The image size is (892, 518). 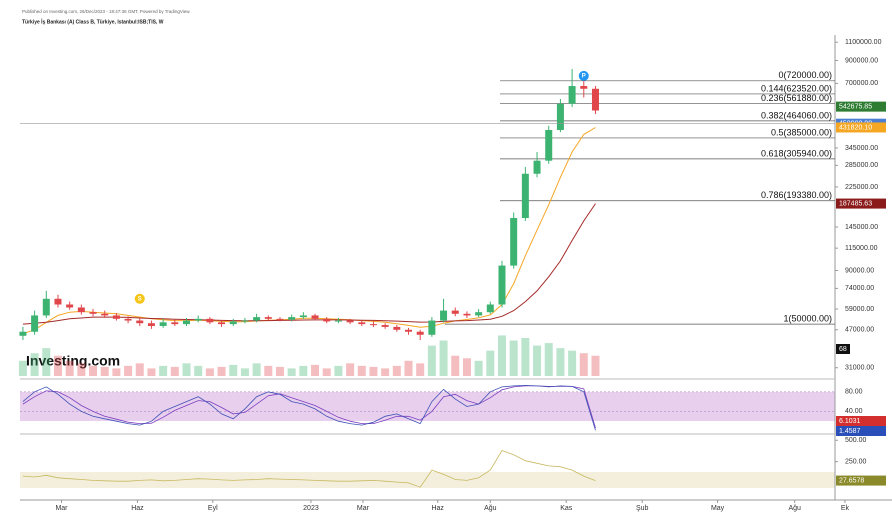 I want to click on price-tag-label: 1.4587, so click(x=850, y=431).